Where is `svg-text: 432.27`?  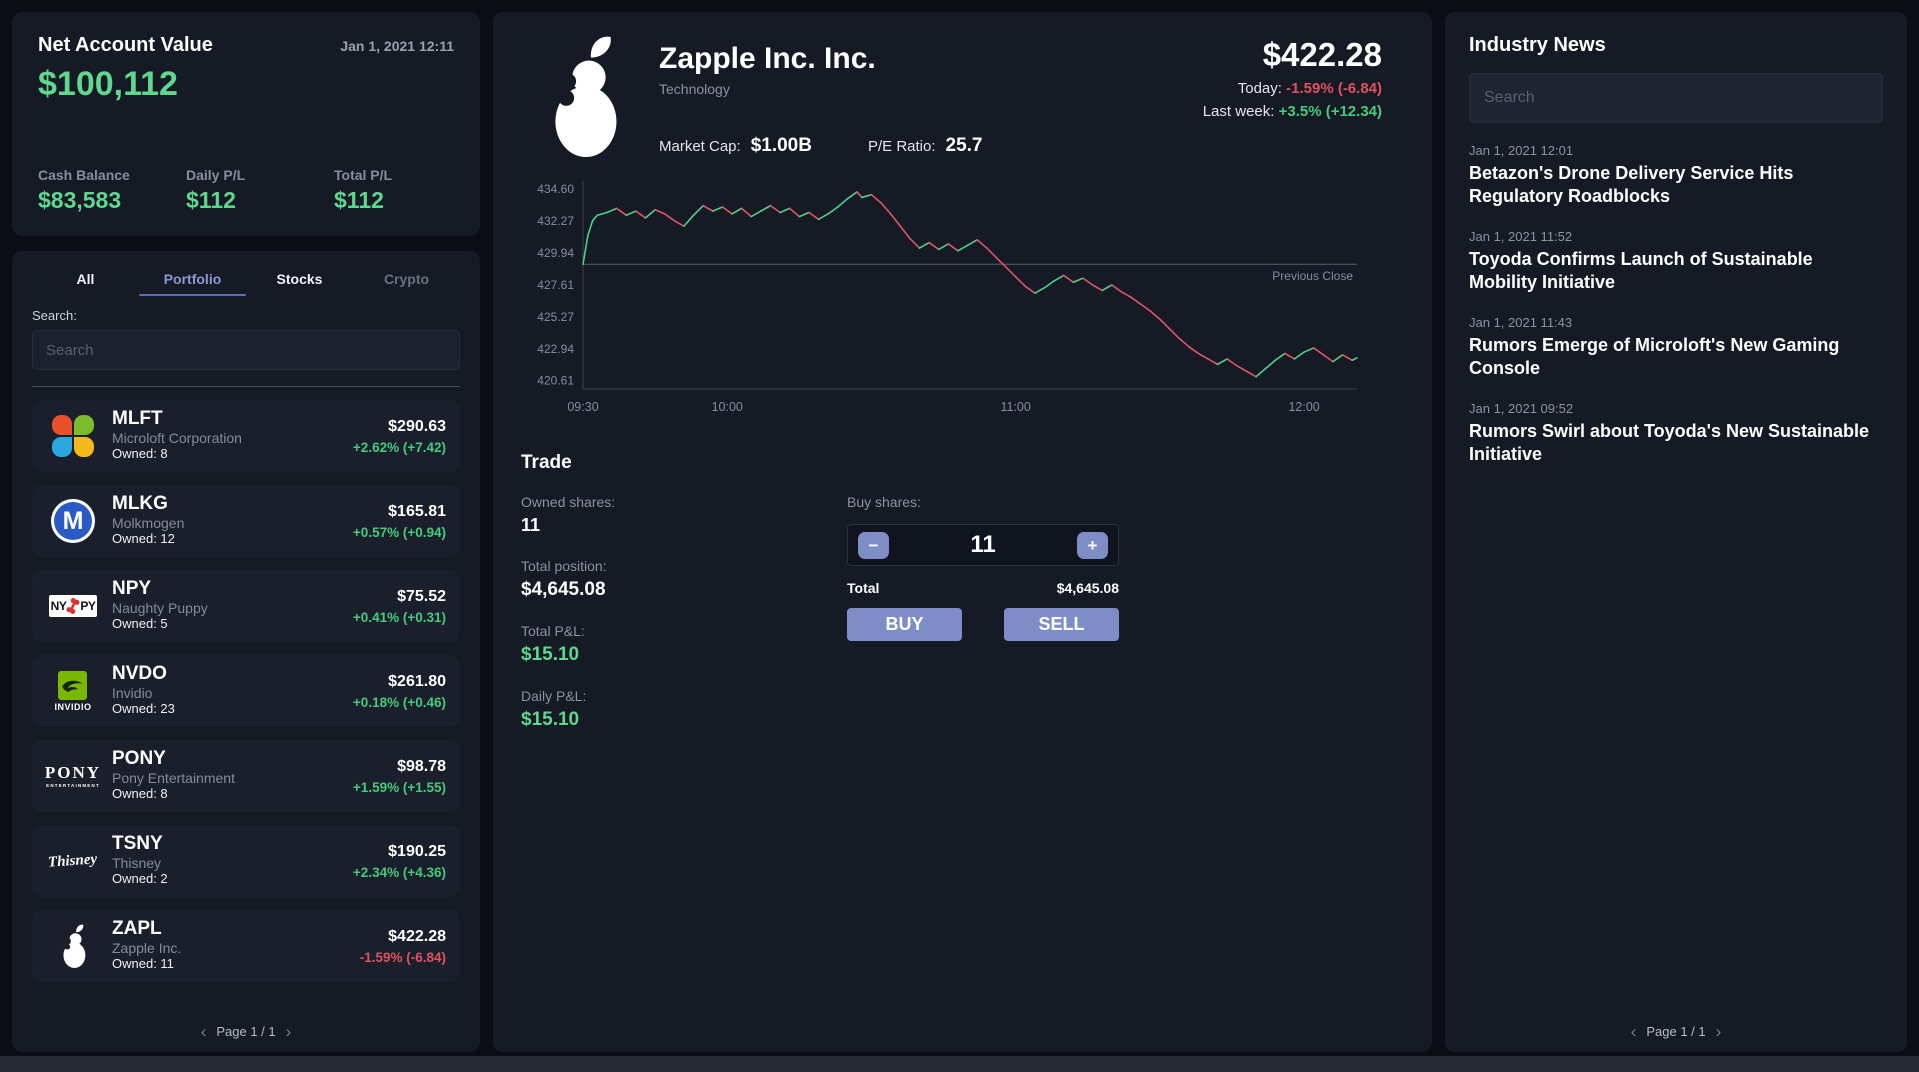 svg-text: 432.27 is located at coordinates (555, 221).